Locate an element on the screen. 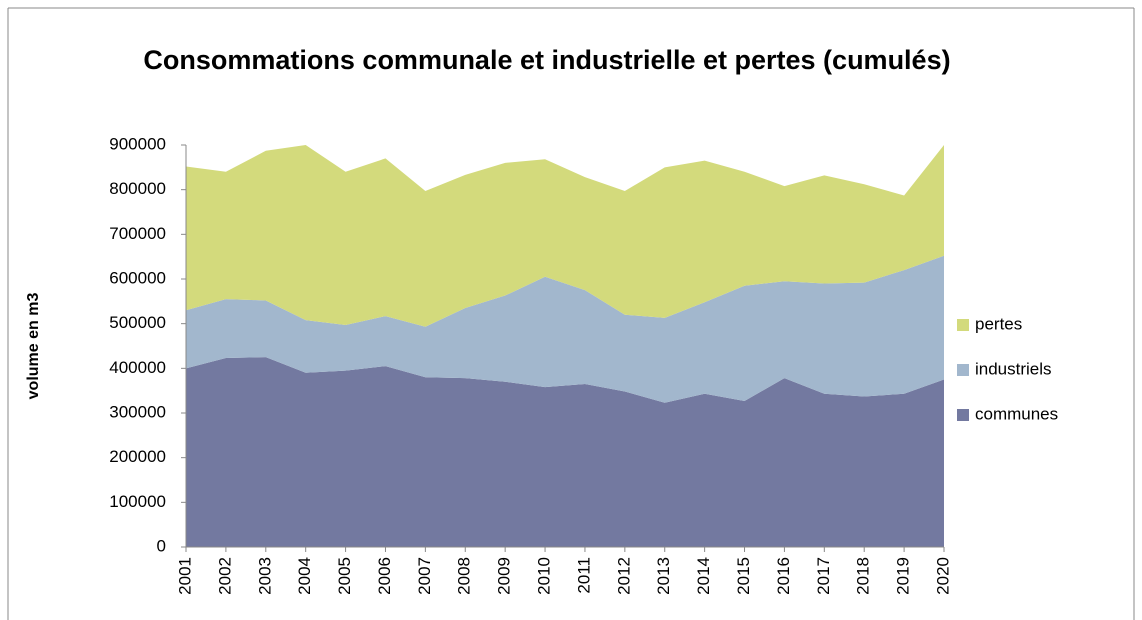  y-tick-label: 500000 is located at coordinates (137, 322).